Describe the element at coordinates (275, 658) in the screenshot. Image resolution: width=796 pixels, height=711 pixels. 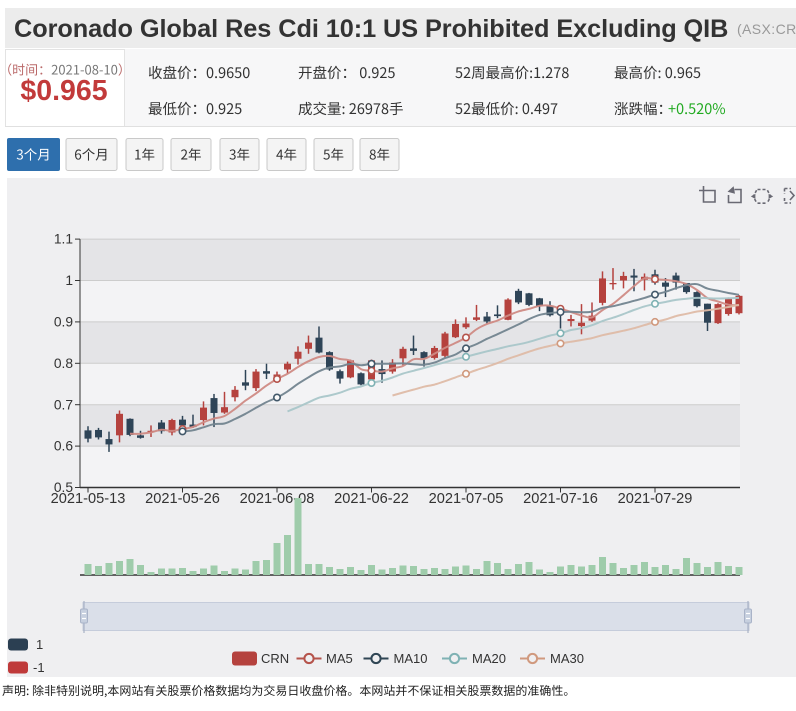
I see `svg-text: CRN` at that location.